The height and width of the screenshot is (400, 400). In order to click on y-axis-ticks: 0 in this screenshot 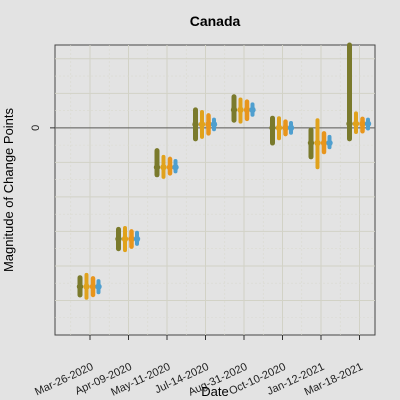, I will do `click(42, 128)`.